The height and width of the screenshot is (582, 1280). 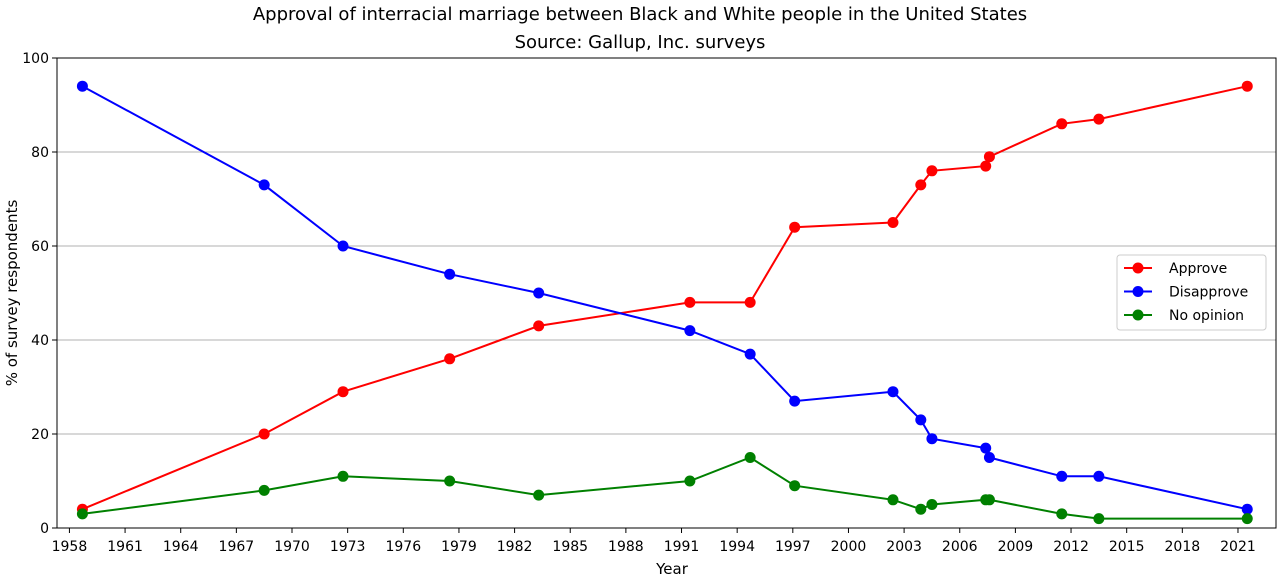 What do you see at coordinates (403, 547) in the screenshot?
I see `x-tick-label: 1976` at bounding box center [403, 547].